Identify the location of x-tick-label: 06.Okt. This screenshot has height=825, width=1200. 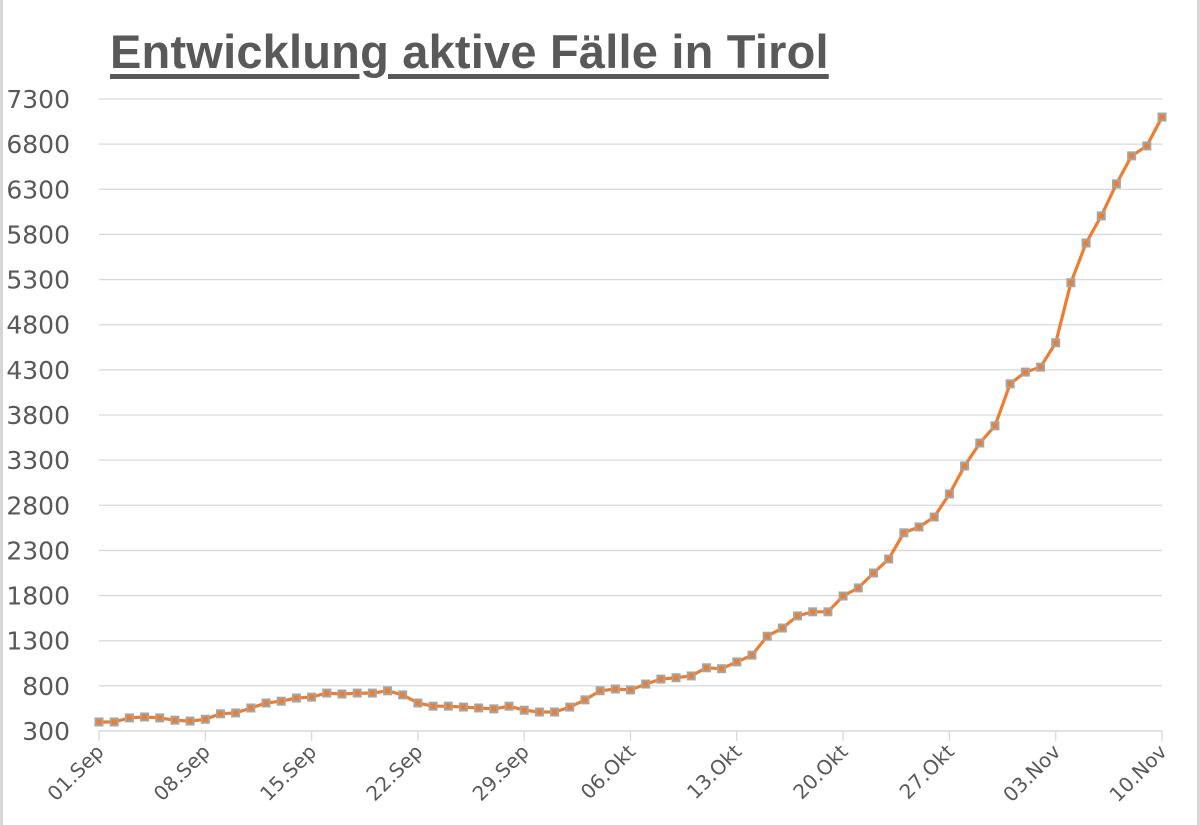
(608, 771).